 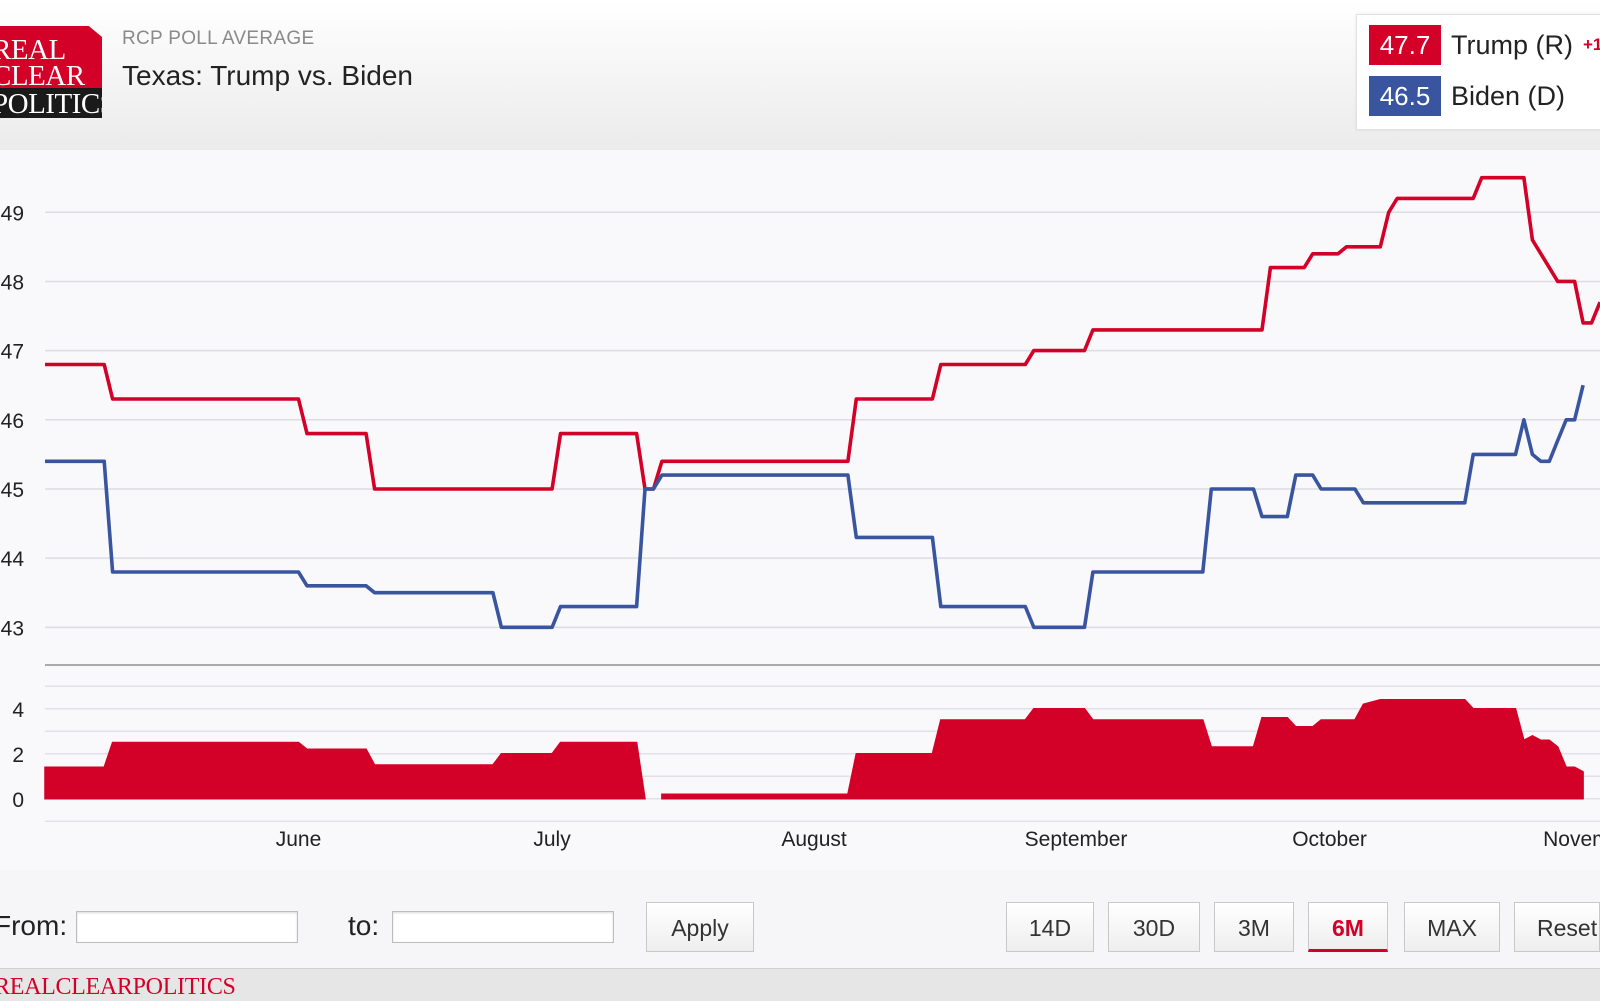 What do you see at coordinates (700, 927) in the screenshot?
I see `apply-button: Apply` at bounding box center [700, 927].